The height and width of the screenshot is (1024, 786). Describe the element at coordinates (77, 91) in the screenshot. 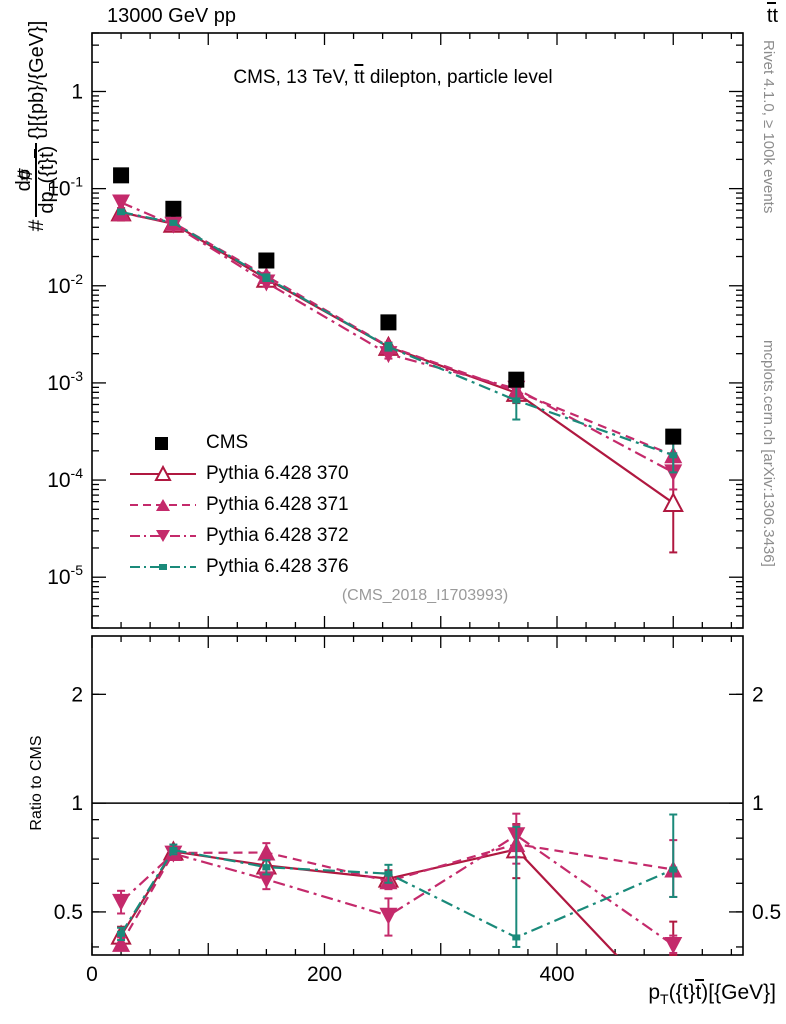

I see `main-y-tick-0: 1` at that location.